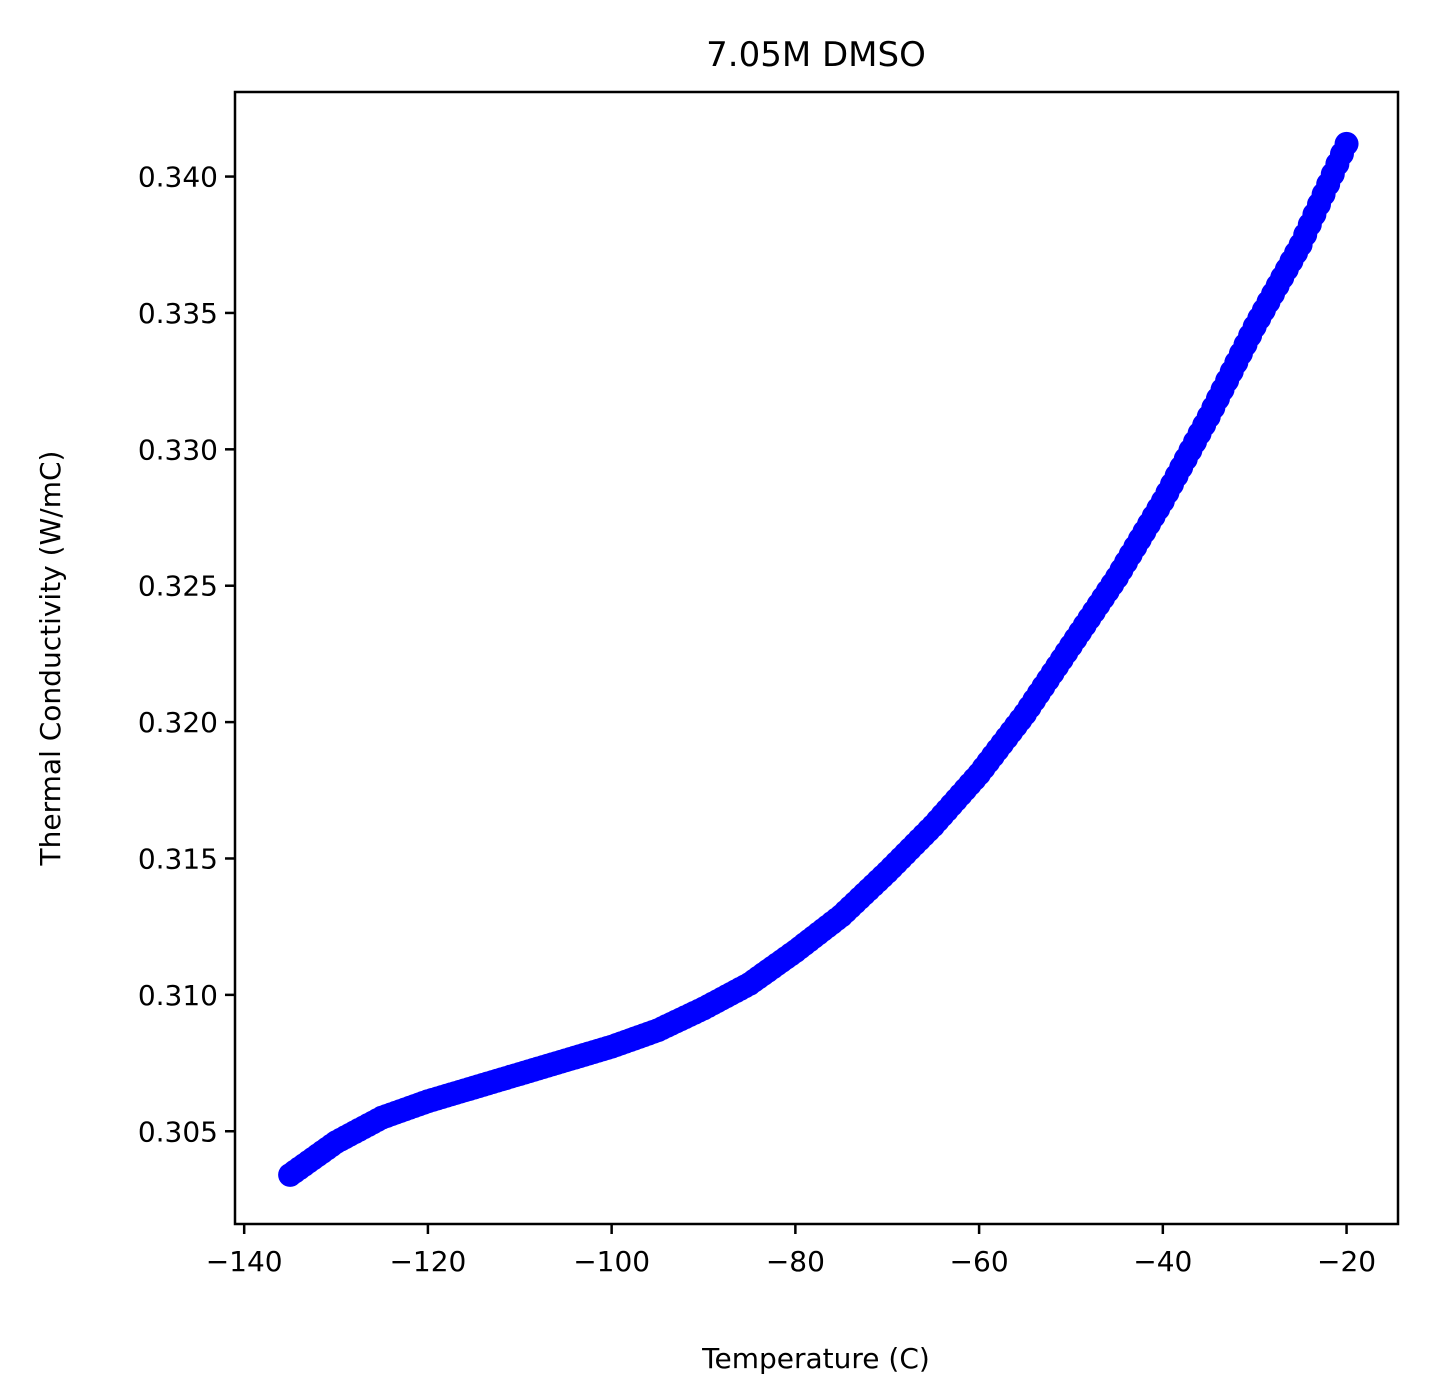  I want to click on y-tick-label: 0.305, so click(178, 1131).